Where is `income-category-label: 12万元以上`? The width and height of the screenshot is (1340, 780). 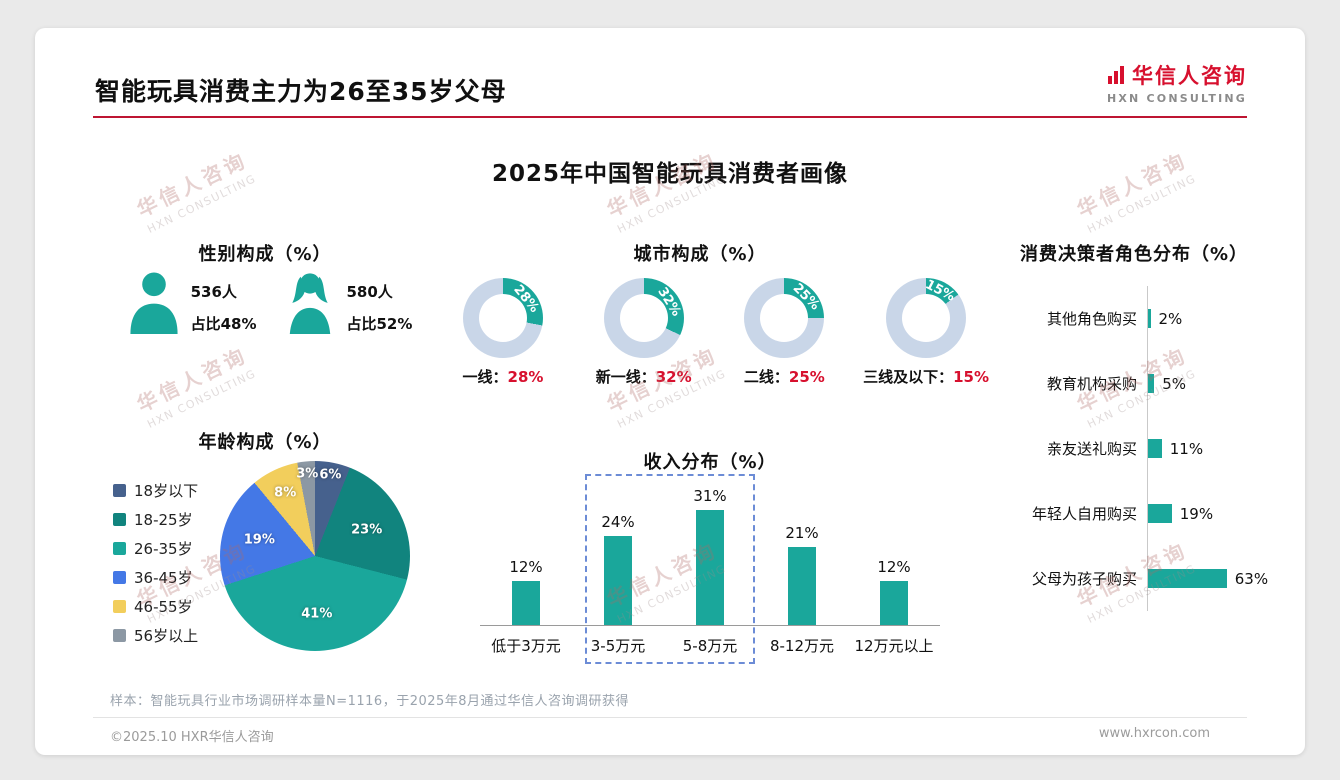
income-category-label: 12万元以上 is located at coordinates (894, 646).